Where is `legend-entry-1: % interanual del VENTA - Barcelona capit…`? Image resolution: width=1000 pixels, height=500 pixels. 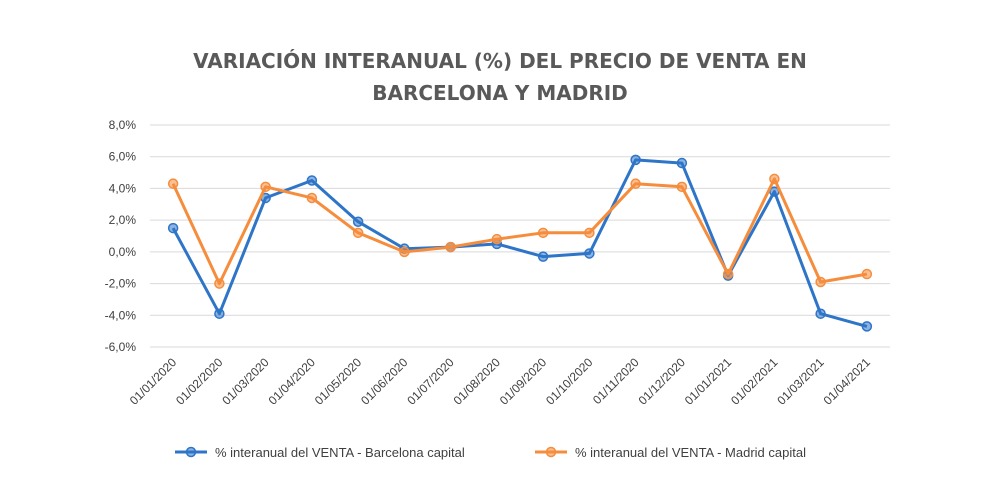 legend-entry-1: % interanual del VENTA - Barcelona capit… is located at coordinates (320, 452).